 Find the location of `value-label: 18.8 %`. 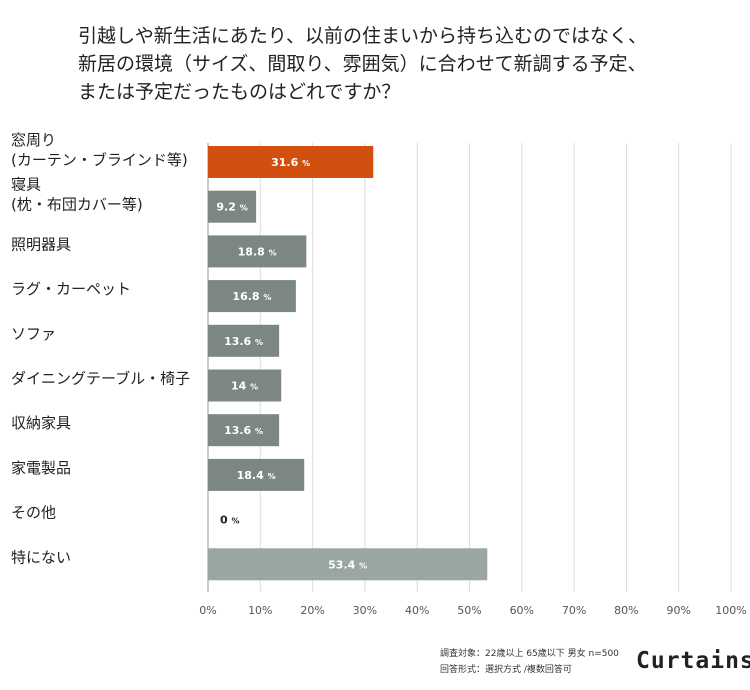

value-label: 18.8 % is located at coordinates (257, 251).